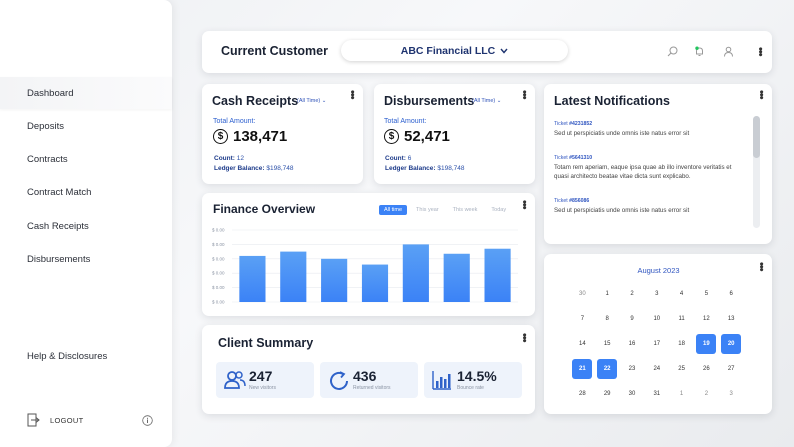  I want to click on sidebar-item-cash-receipts: Cash Receipts, so click(86, 226).